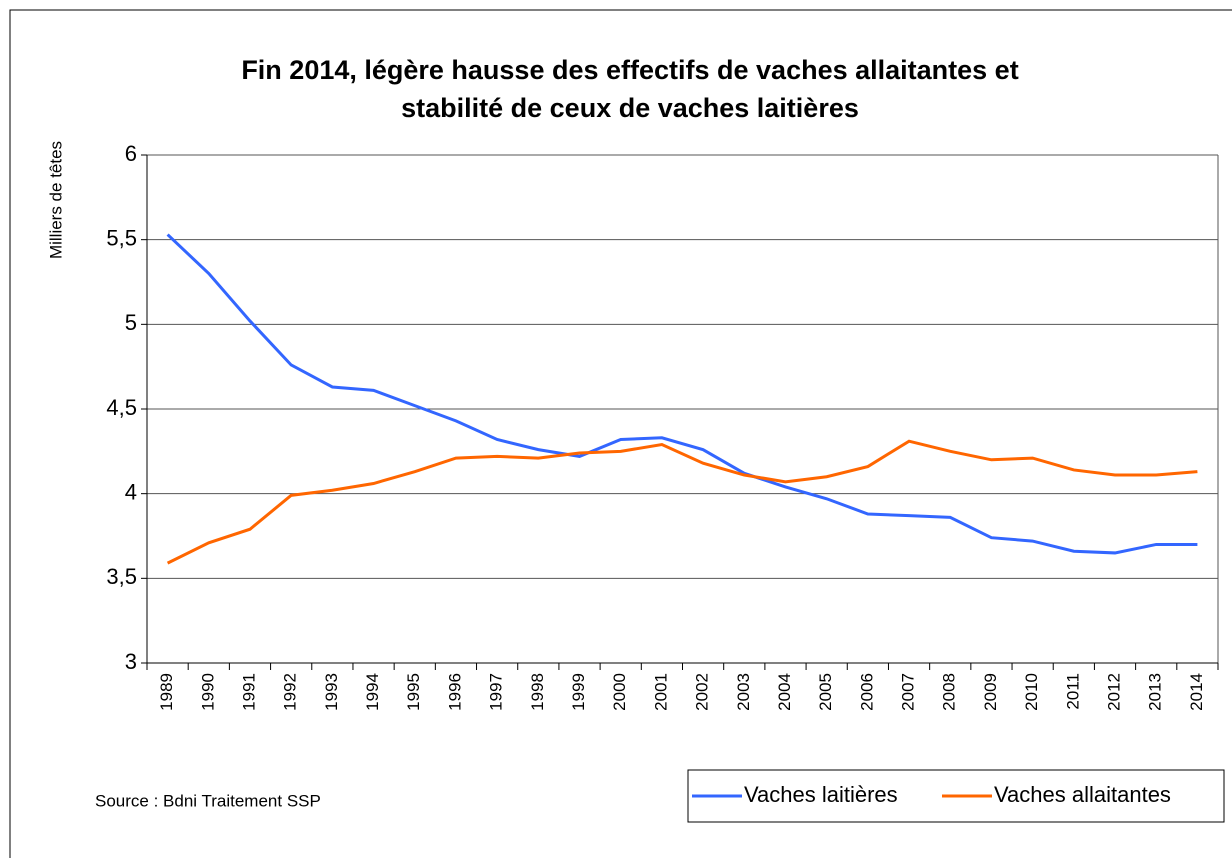 This screenshot has height=858, width=1232. I want to click on x-tick-label: 1997, so click(496, 692).